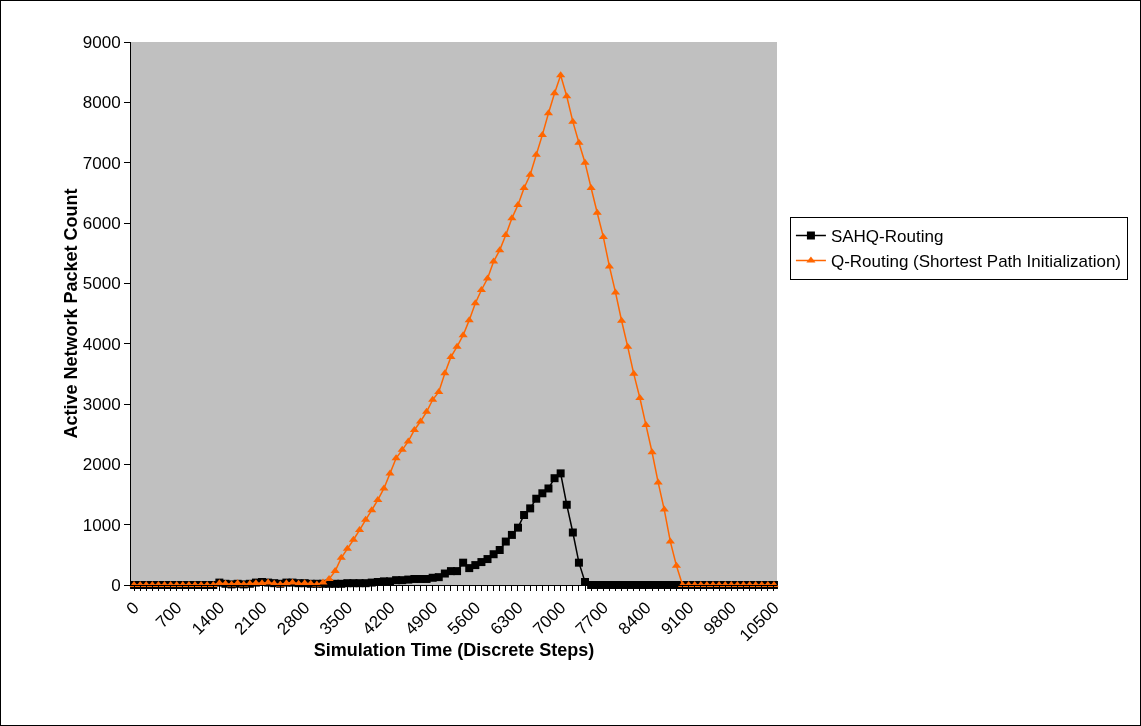  Describe the element at coordinates (101, 284) in the screenshot. I see `y-tick-label: 5000` at that location.